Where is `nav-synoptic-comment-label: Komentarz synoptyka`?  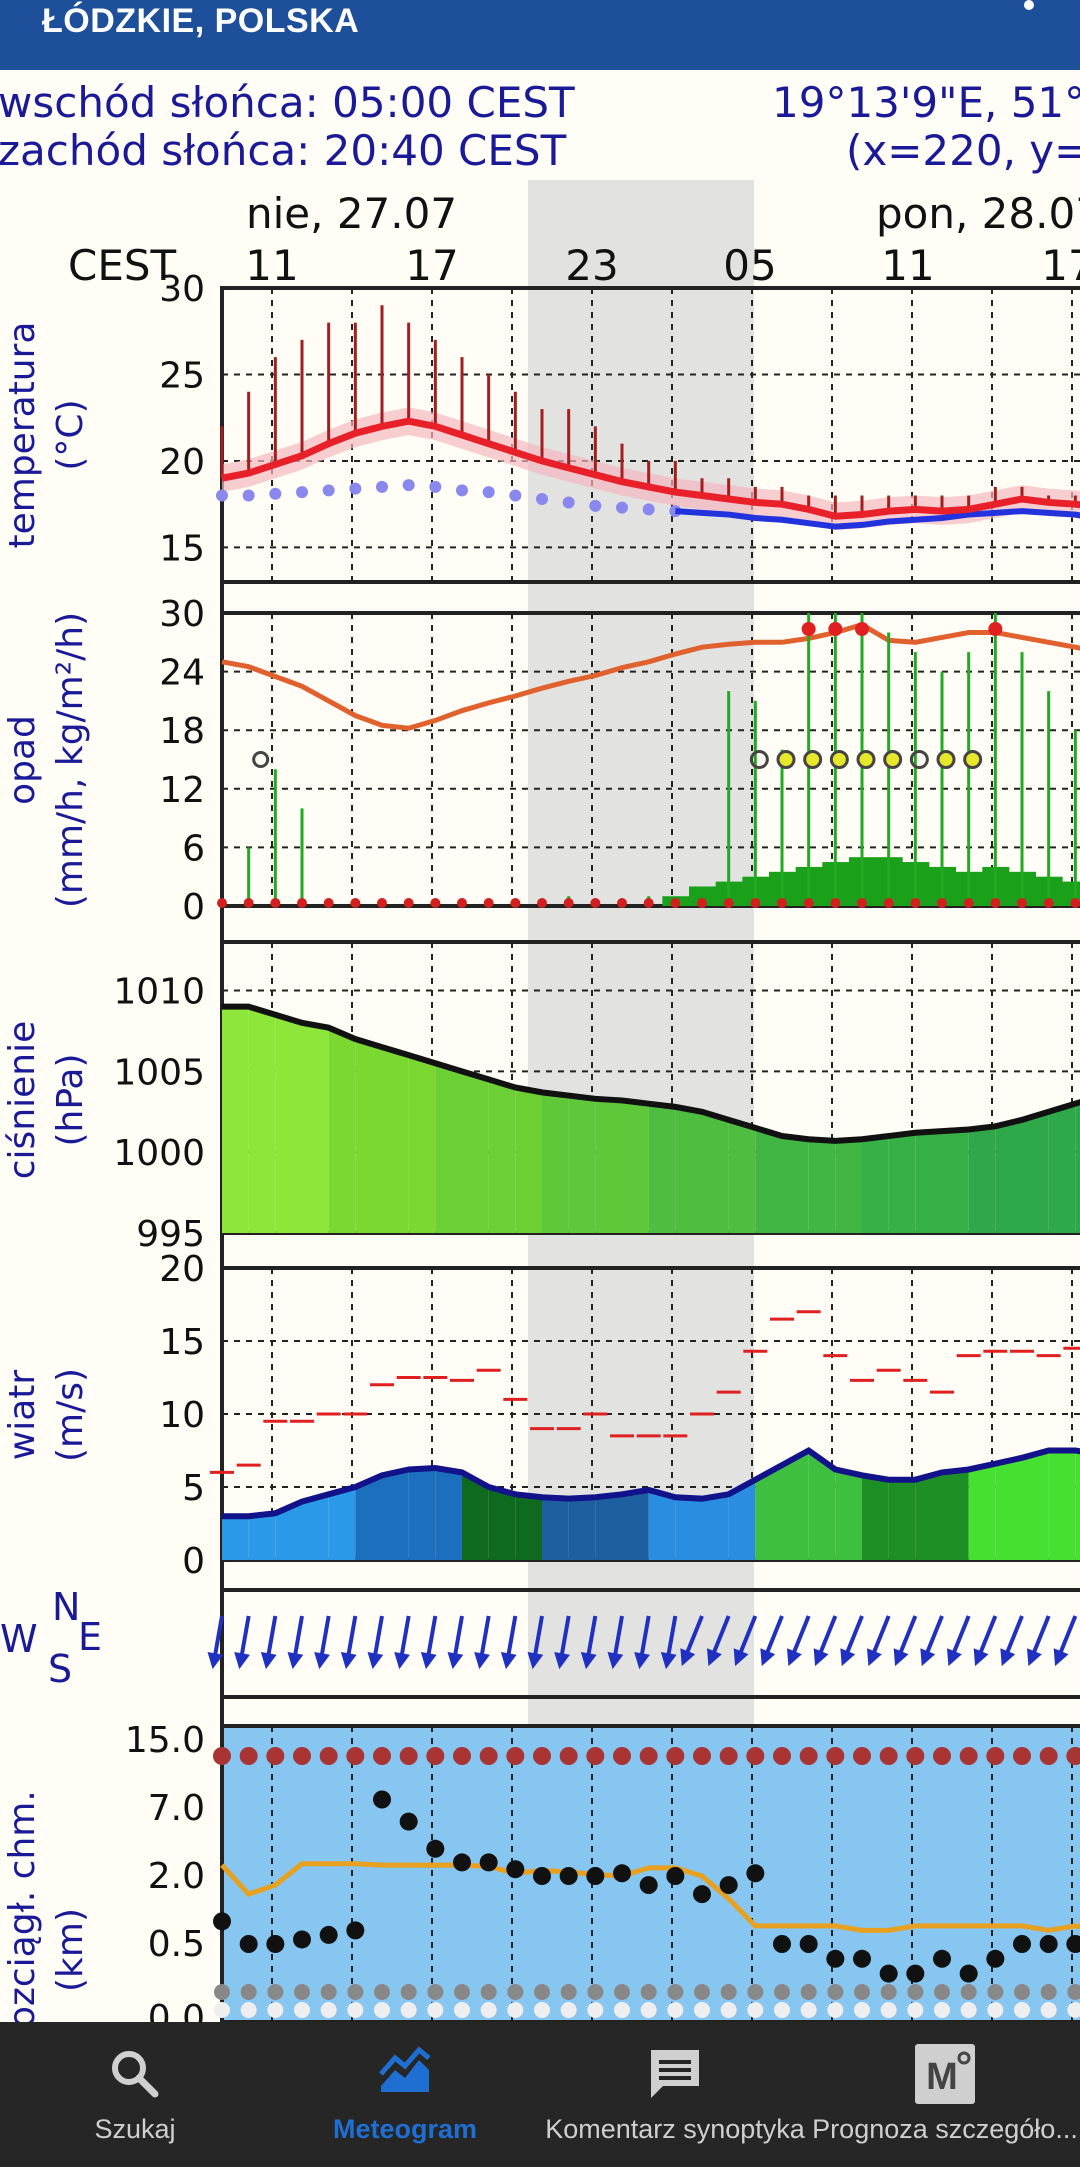 nav-synoptic-comment-label: Komentarz synoptyka is located at coordinates (675, 2129).